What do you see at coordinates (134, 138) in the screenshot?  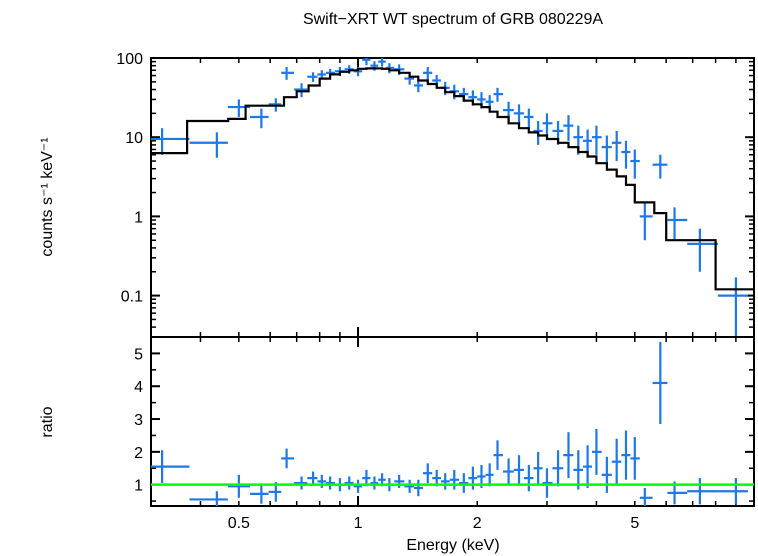 I see `y-tick-label: 10` at bounding box center [134, 138].